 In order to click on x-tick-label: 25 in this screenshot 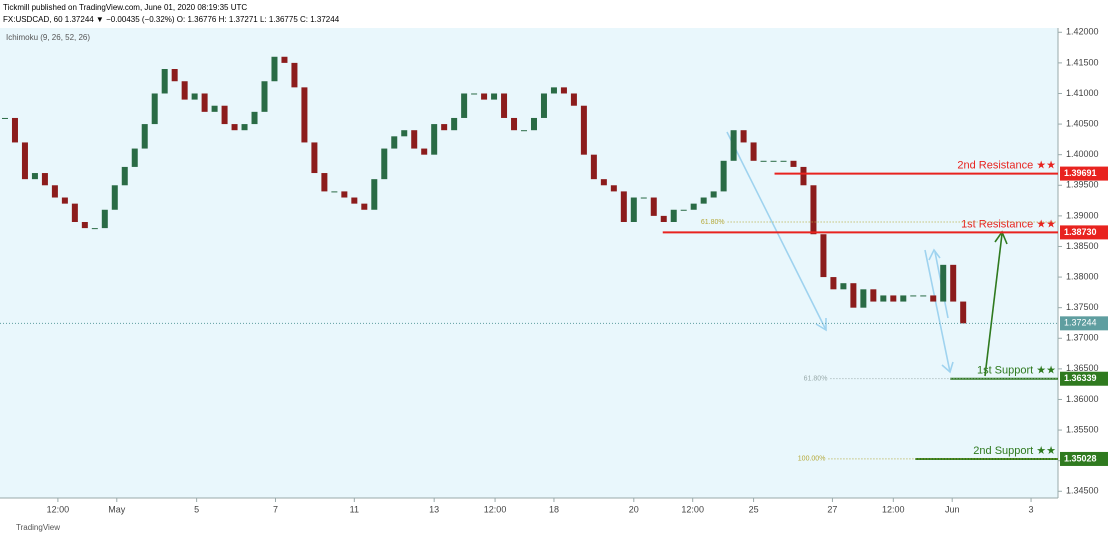, I will do `click(754, 509)`.